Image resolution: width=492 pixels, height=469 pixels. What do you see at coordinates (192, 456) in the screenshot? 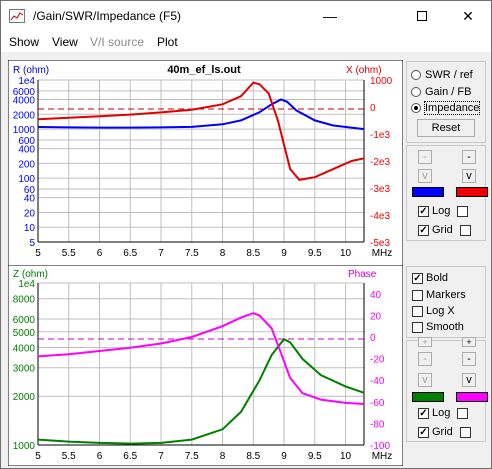
I see `bot-x-tick: 7.5` at bounding box center [192, 456].